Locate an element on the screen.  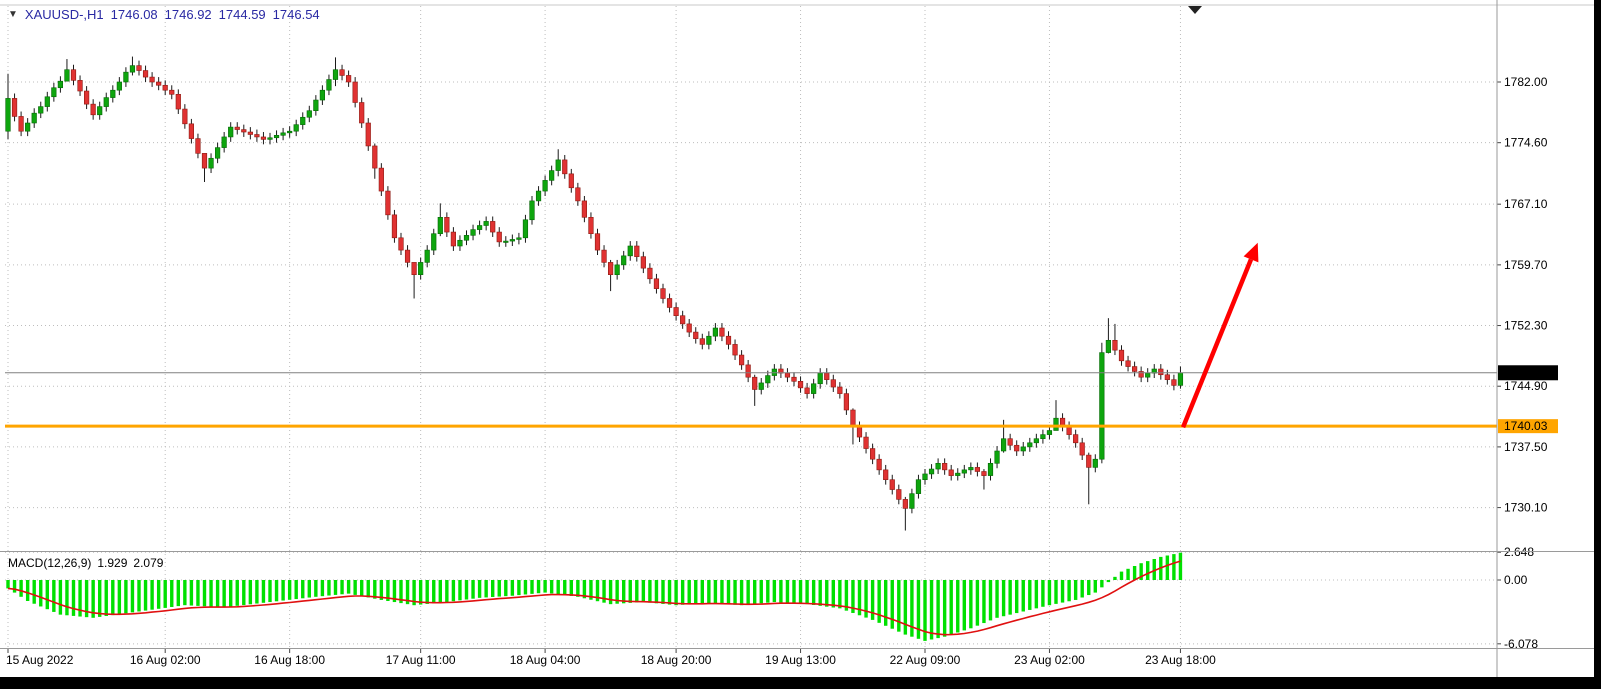
price-axis-label: 1752.30 is located at coordinates (1526, 326).